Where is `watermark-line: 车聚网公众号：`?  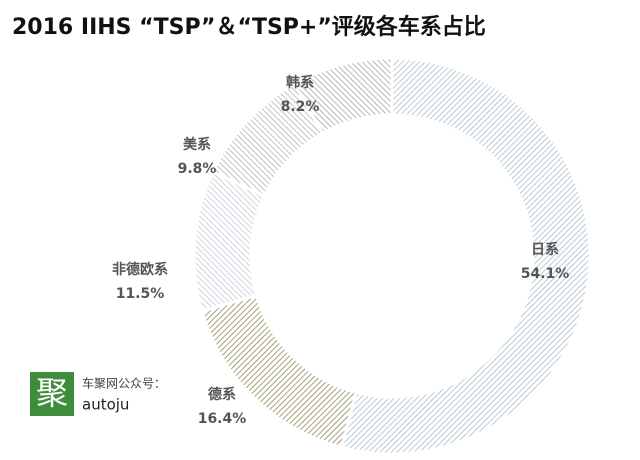
watermark-line: 车聚网公众号： is located at coordinates (124, 383).